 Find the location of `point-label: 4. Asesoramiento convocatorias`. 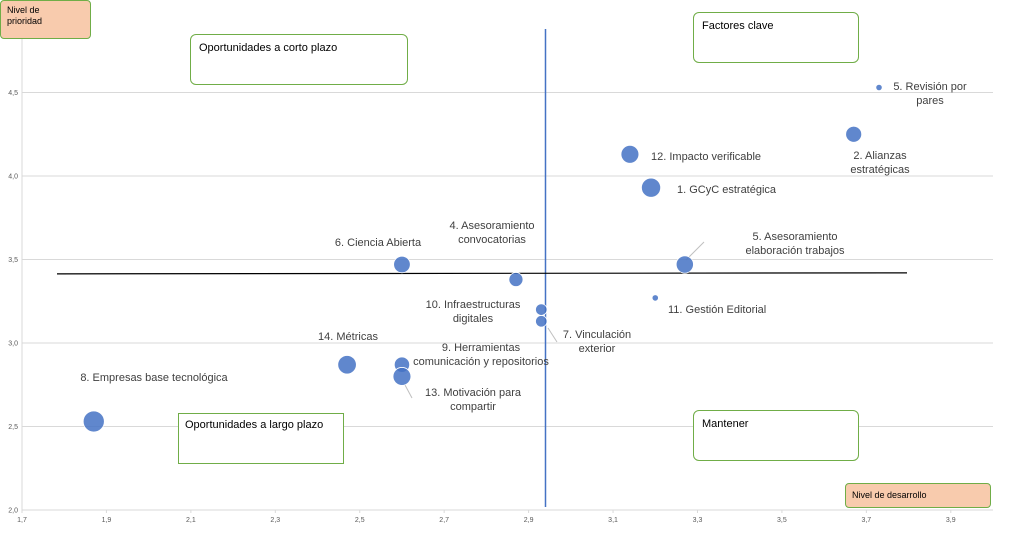

point-label: 4. Asesoramiento convocatorias is located at coordinates (492, 233).